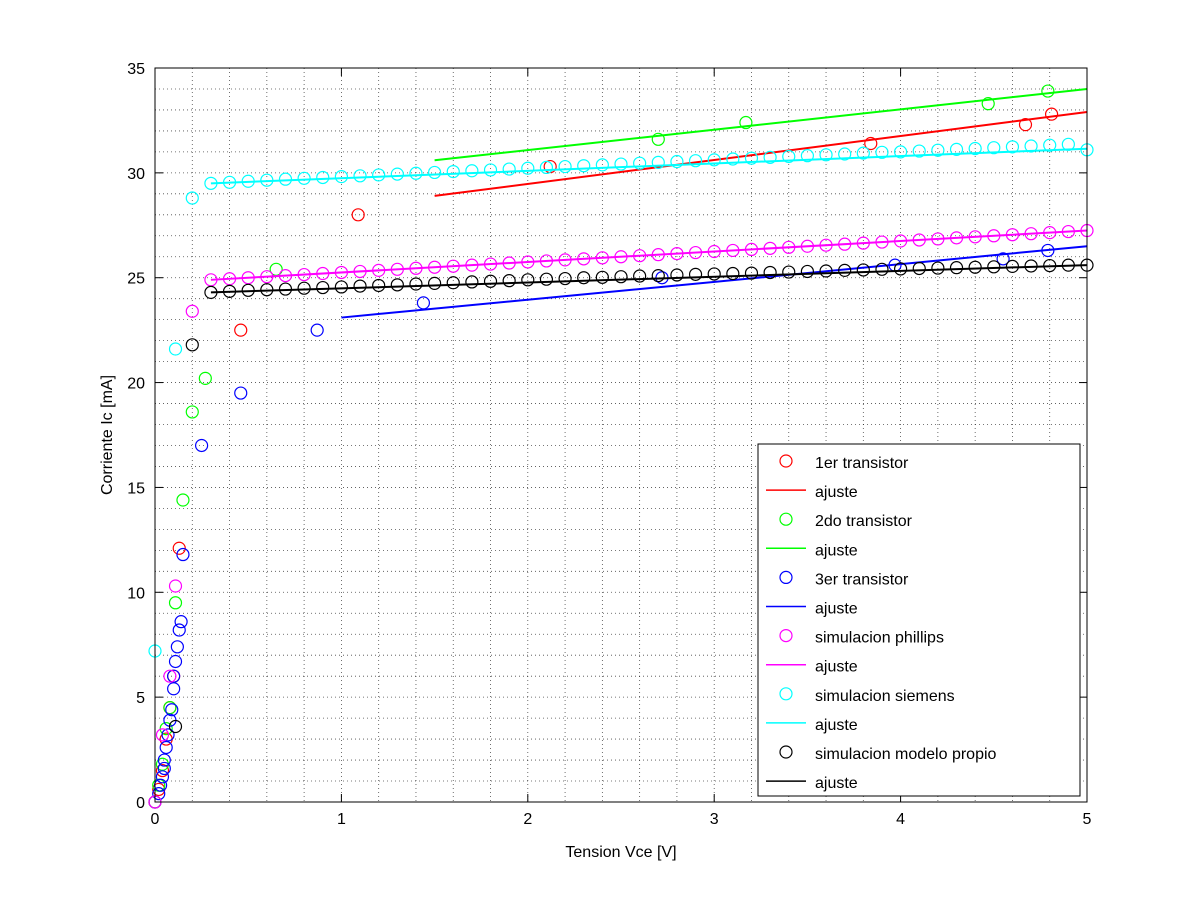  What do you see at coordinates (864, 521) in the screenshot?
I see `legend-label: 2do transistor` at bounding box center [864, 521].